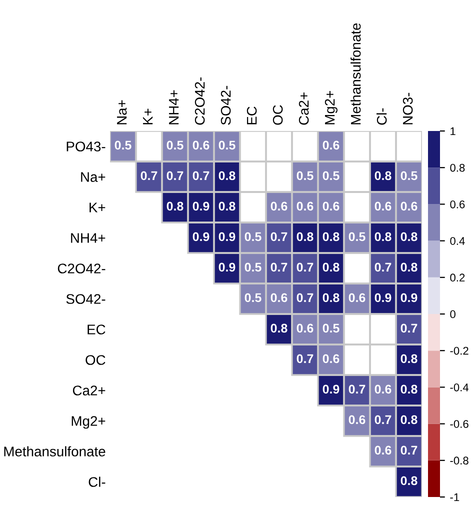 The image size is (475, 507). Describe the element at coordinates (96, 360) in the screenshot. I see `y-tick-label: OC` at that location.